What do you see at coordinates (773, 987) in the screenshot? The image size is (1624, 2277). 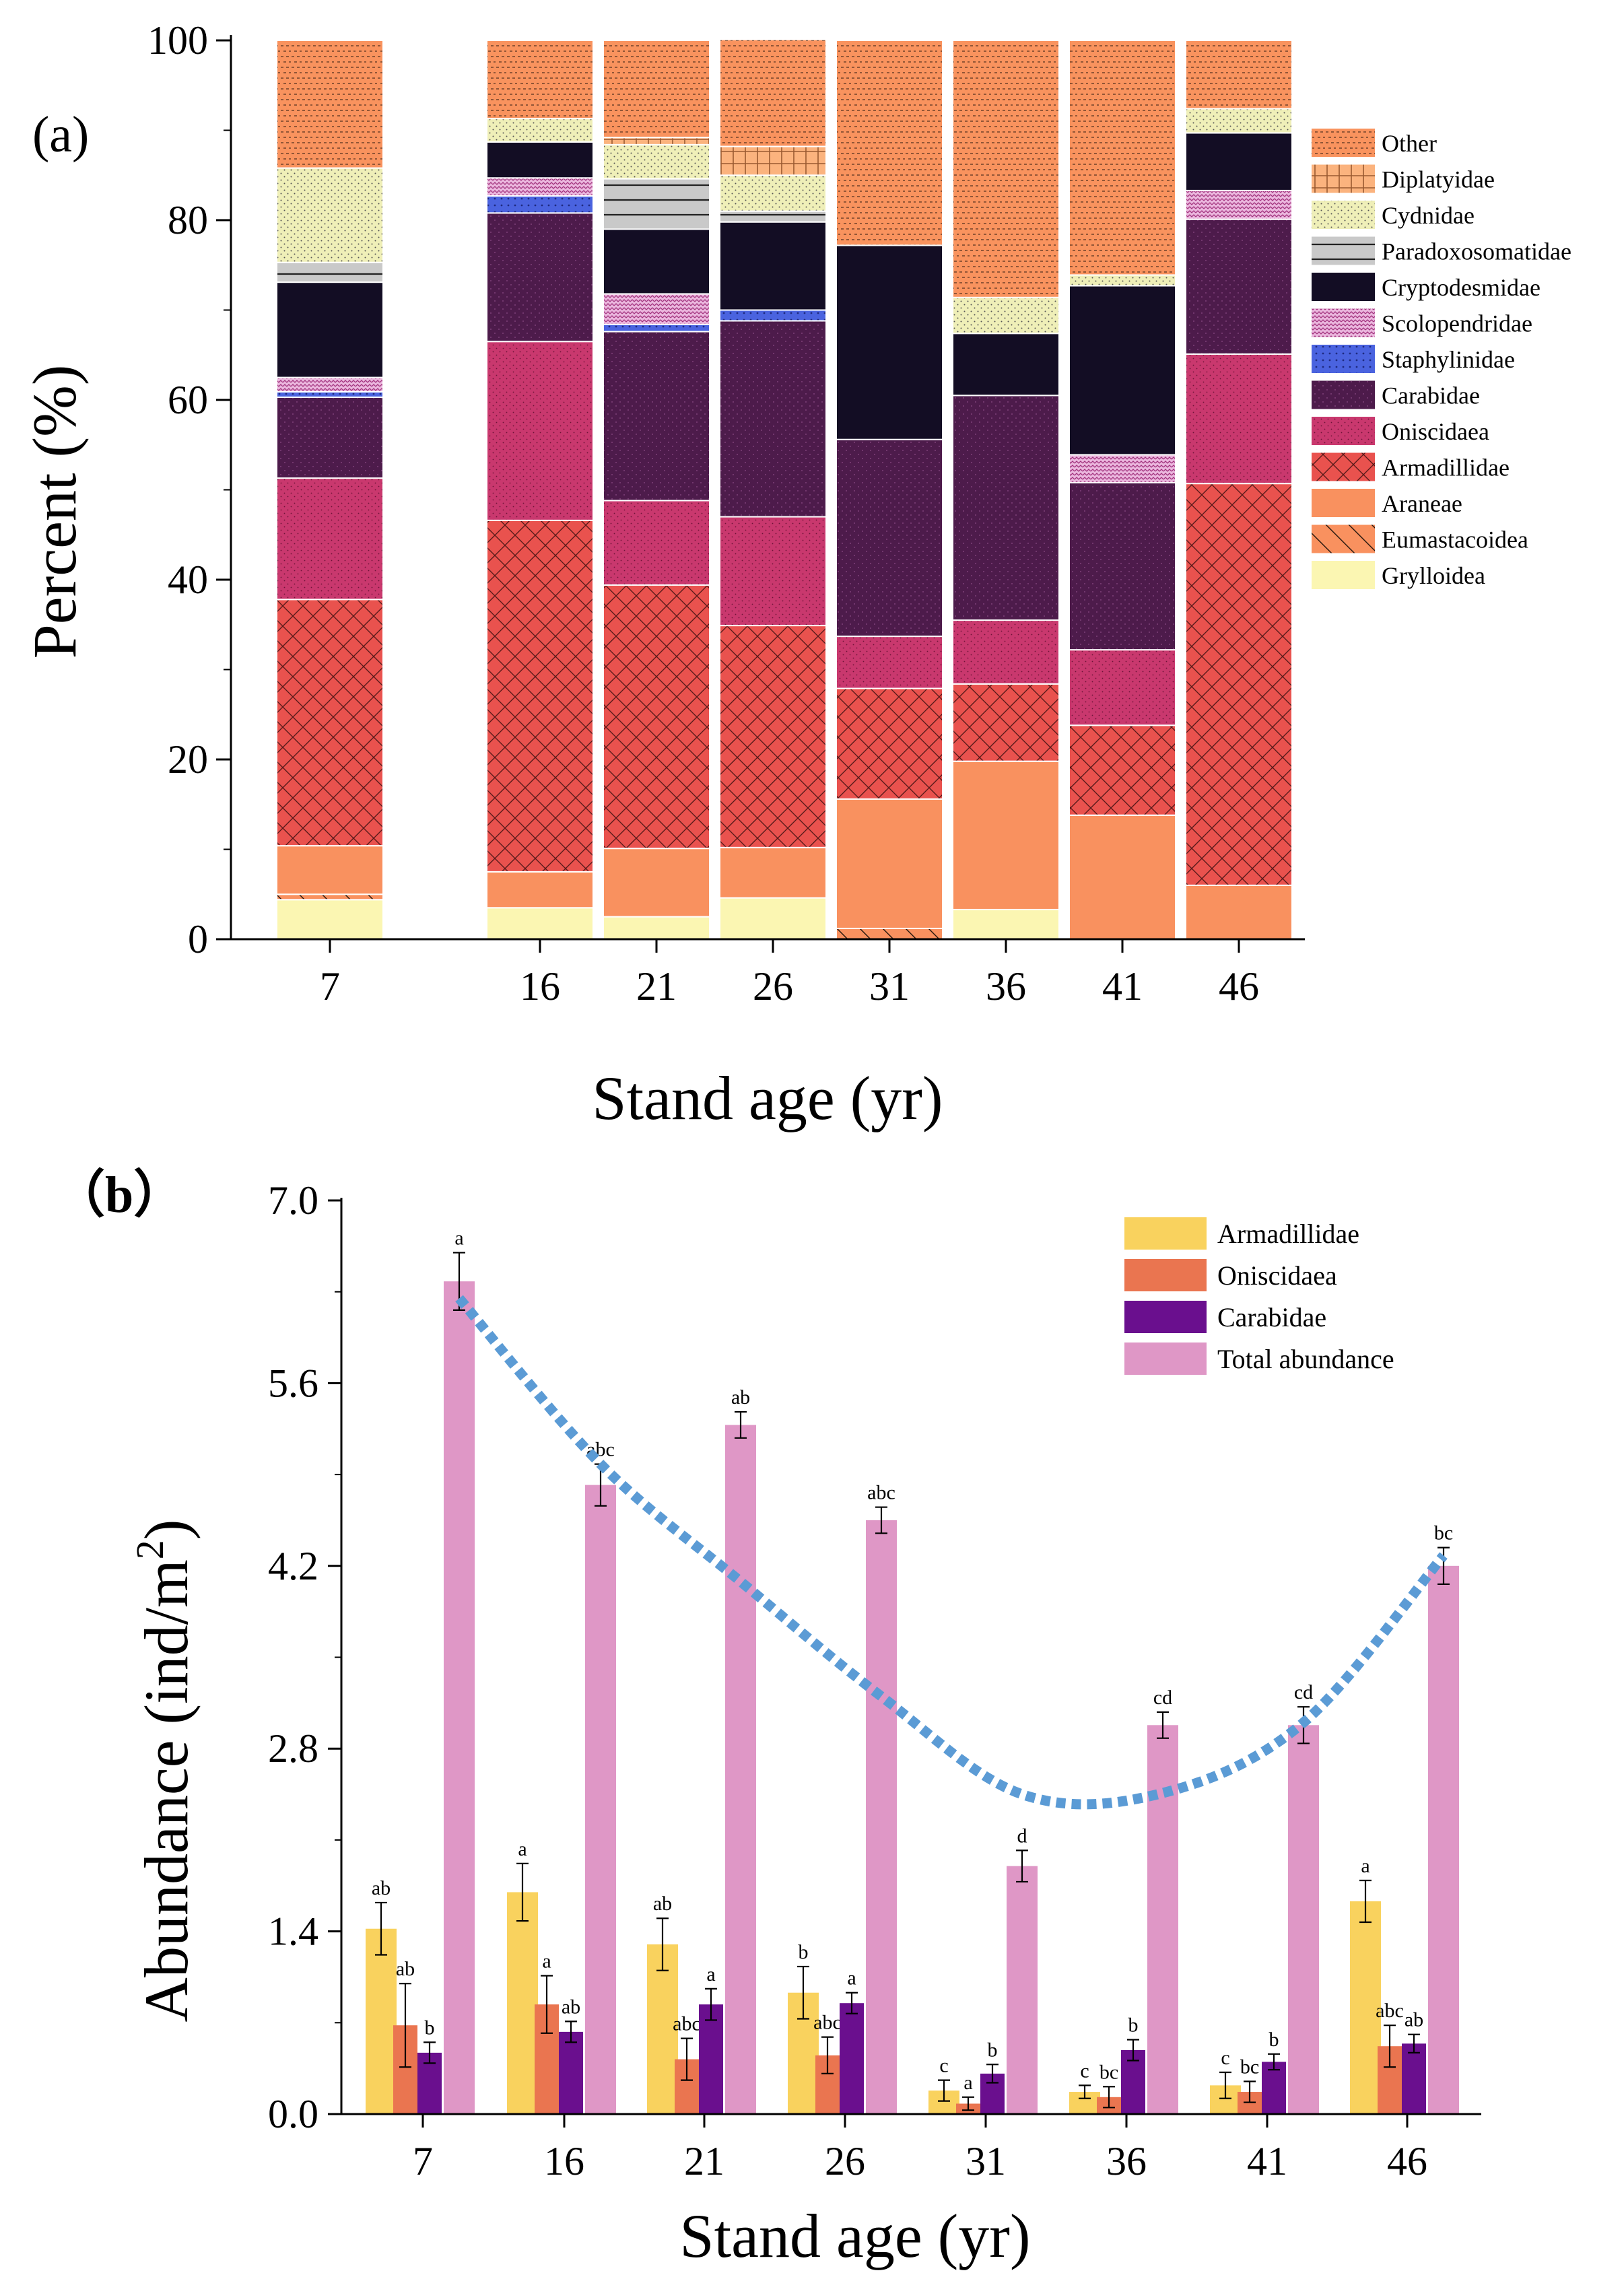 I see `panel-a-x-tick-label: 26` at bounding box center [773, 987].